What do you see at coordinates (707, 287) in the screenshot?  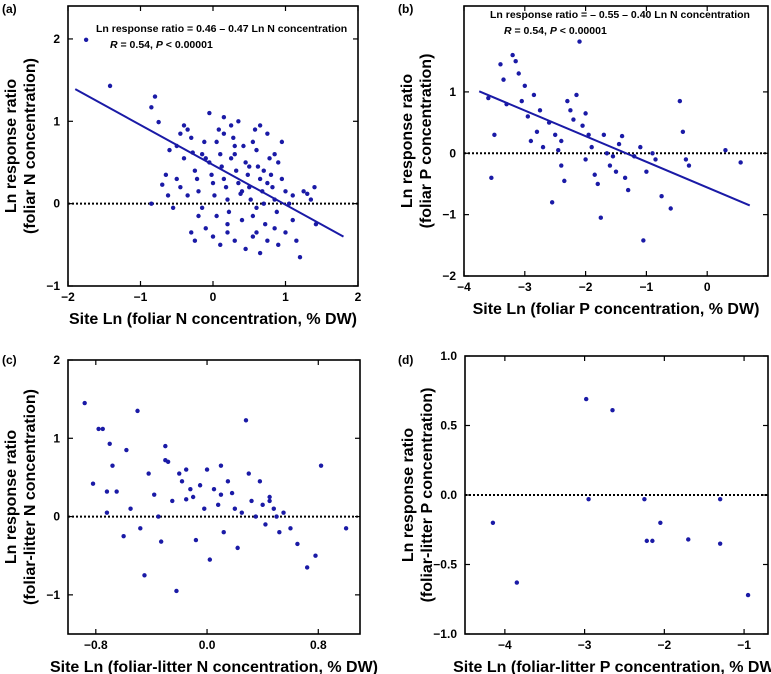 I see `x-tick-label: 0` at bounding box center [707, 287].